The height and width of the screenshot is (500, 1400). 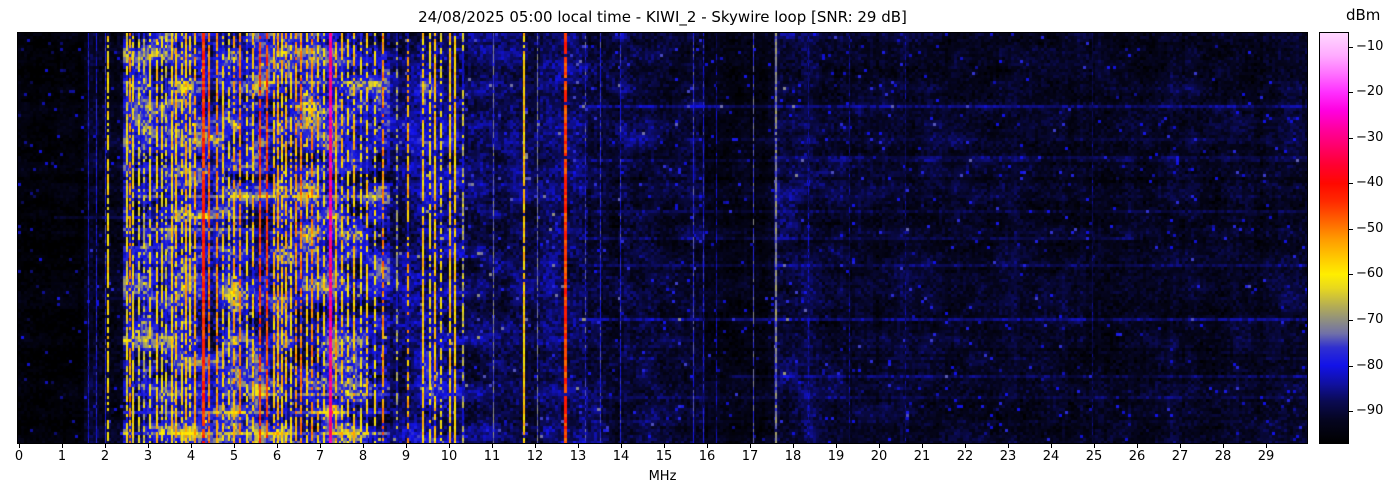 What do you see at coordinates (277, 456) in the screenshot?
I see `x-axis-tick-label: 6` at bounding box center [277, 456].